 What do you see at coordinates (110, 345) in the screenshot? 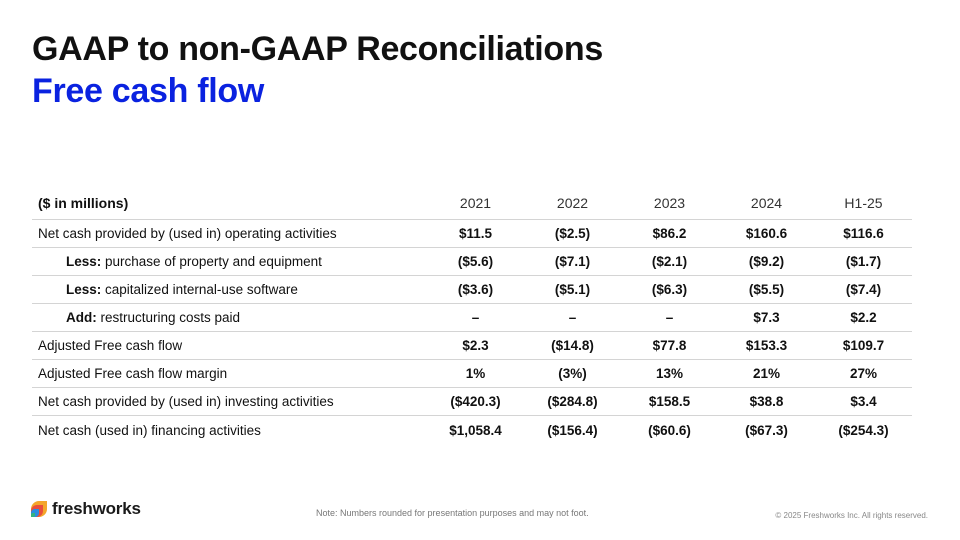
I see `row-label: Adjusted Free cash flow` at bounding box center [110, 345].